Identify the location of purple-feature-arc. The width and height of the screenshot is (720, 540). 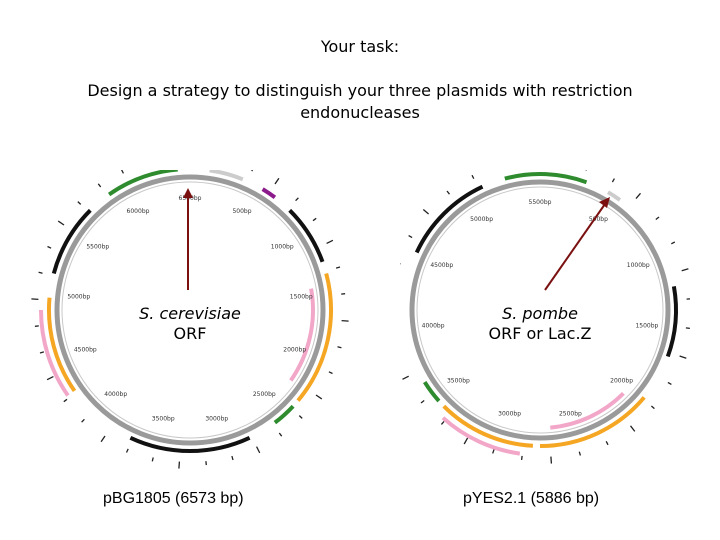
(269, 193).